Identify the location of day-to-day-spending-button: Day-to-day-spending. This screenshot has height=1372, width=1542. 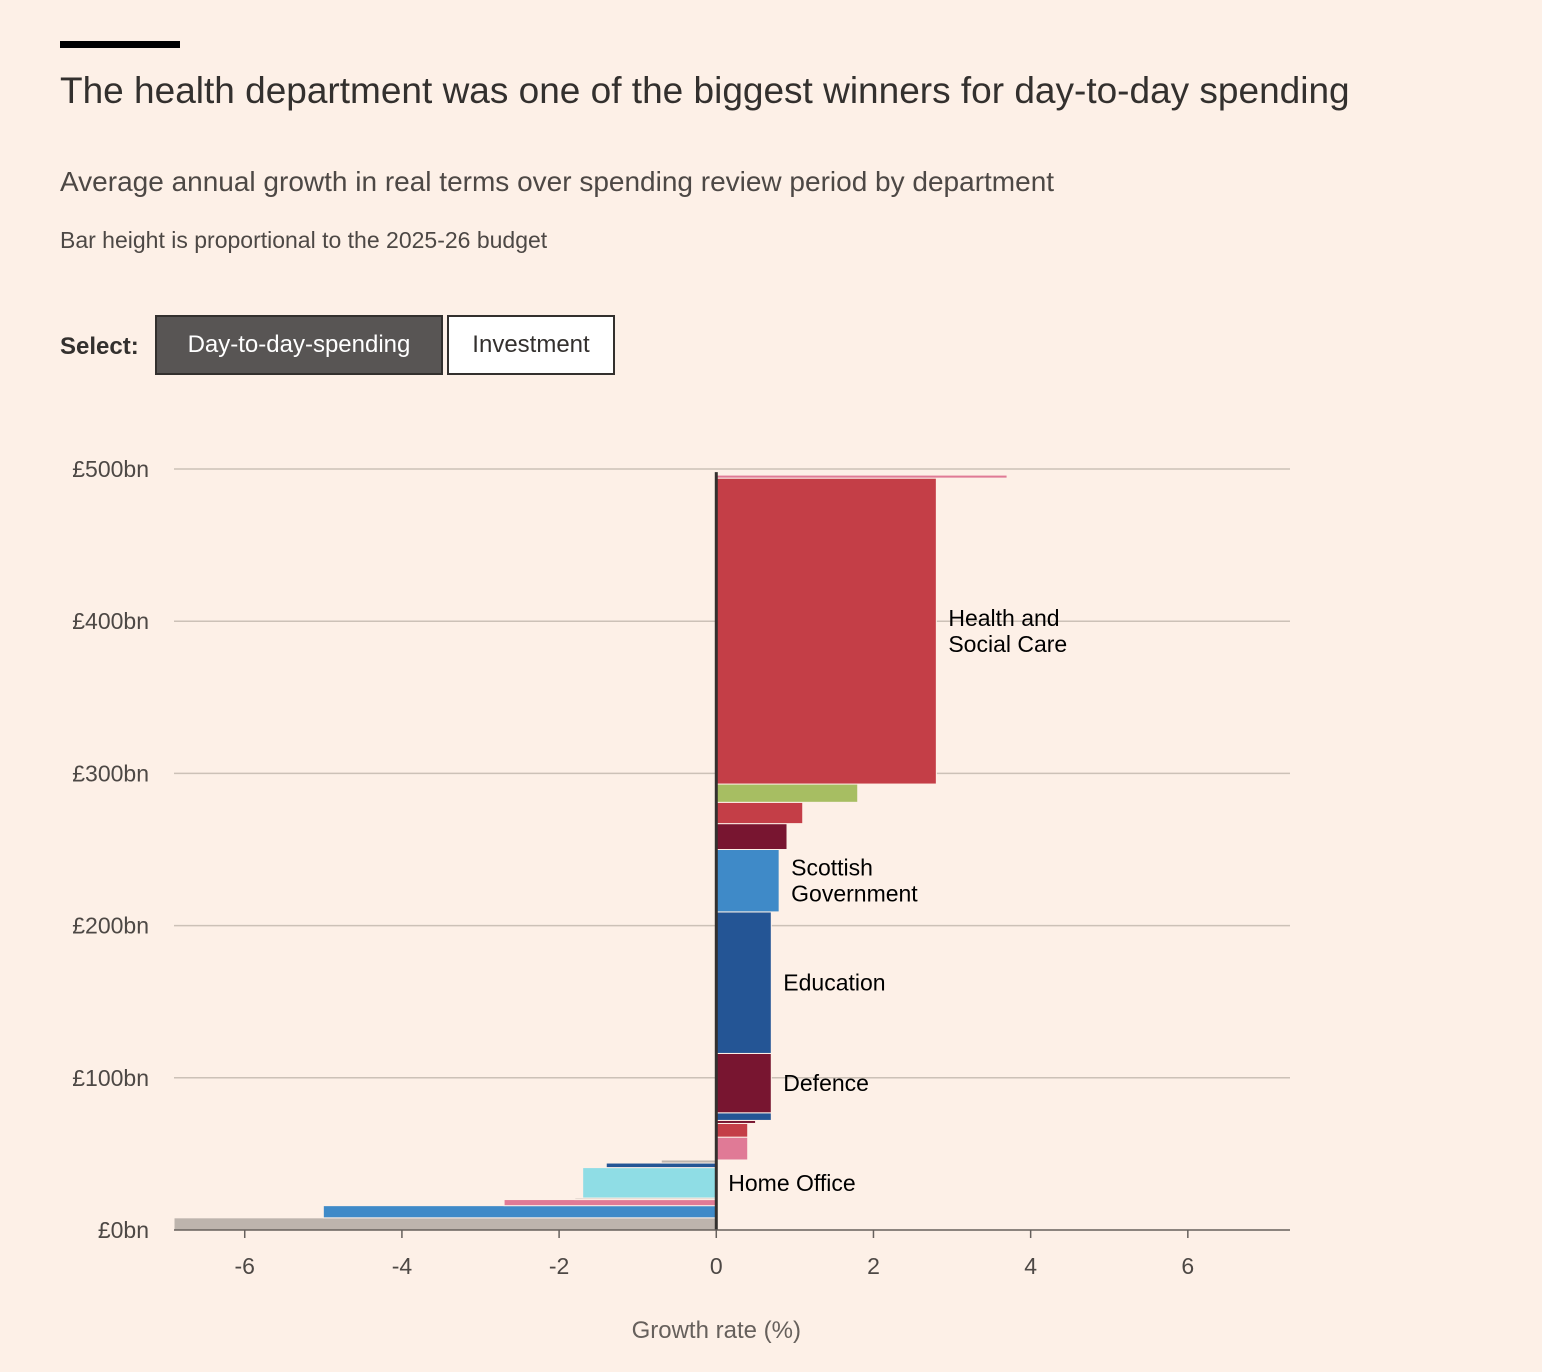
(299, 345).